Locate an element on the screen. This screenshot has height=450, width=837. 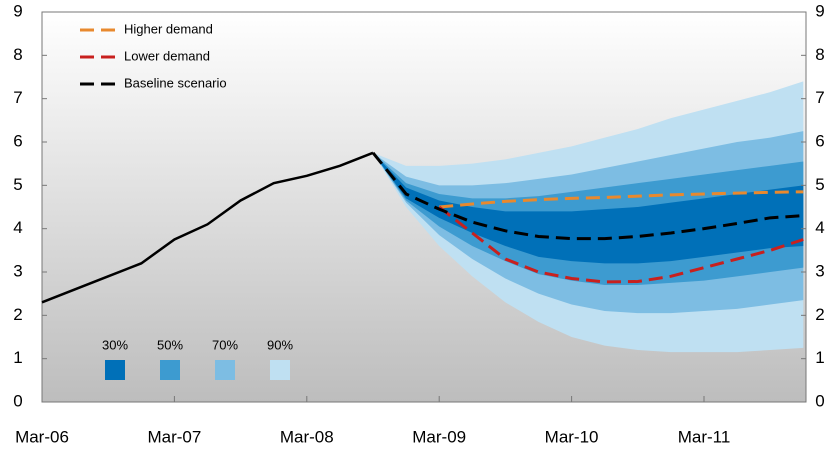
y-tick-label: 5 is located at coordinates (17, 184).